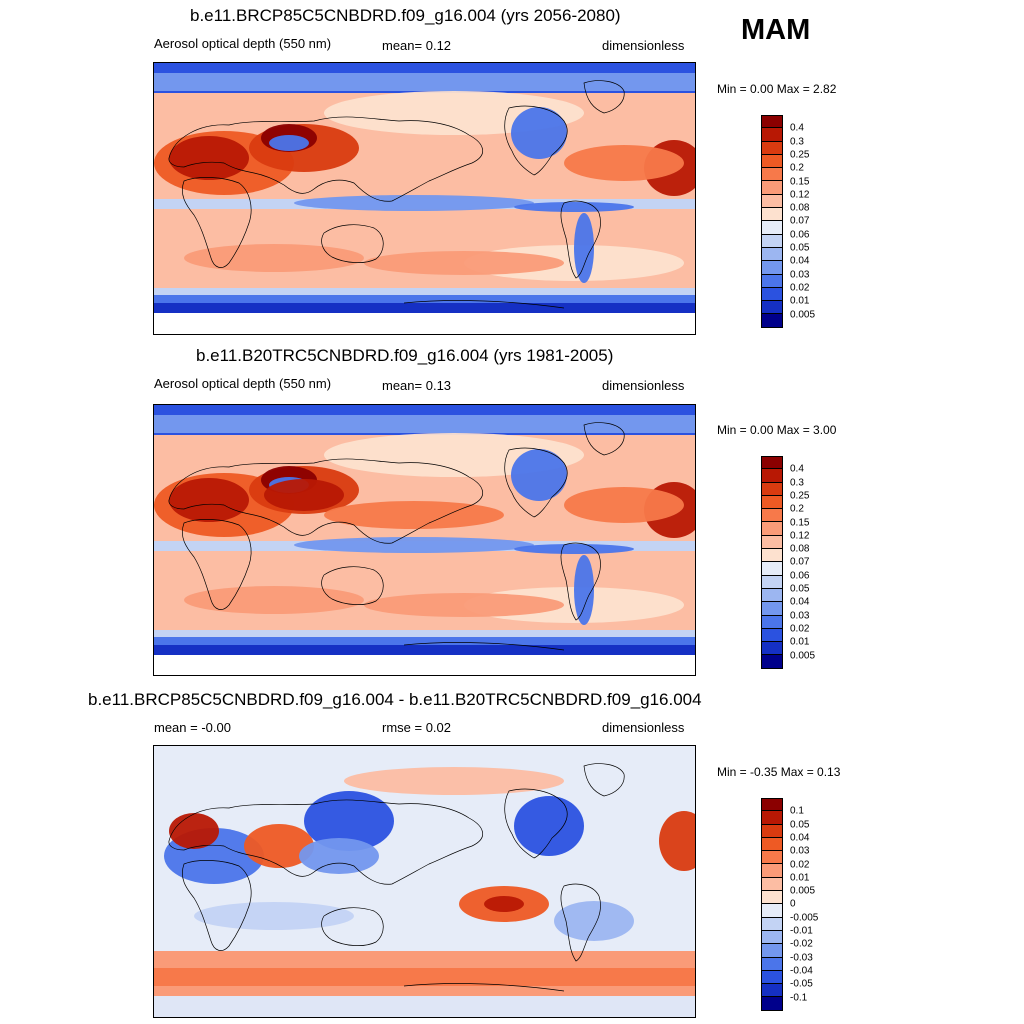 The height and width of the screenshot is (1024, 1024). I want to click on colorbar-tick-label: 0, so click(793, 904).